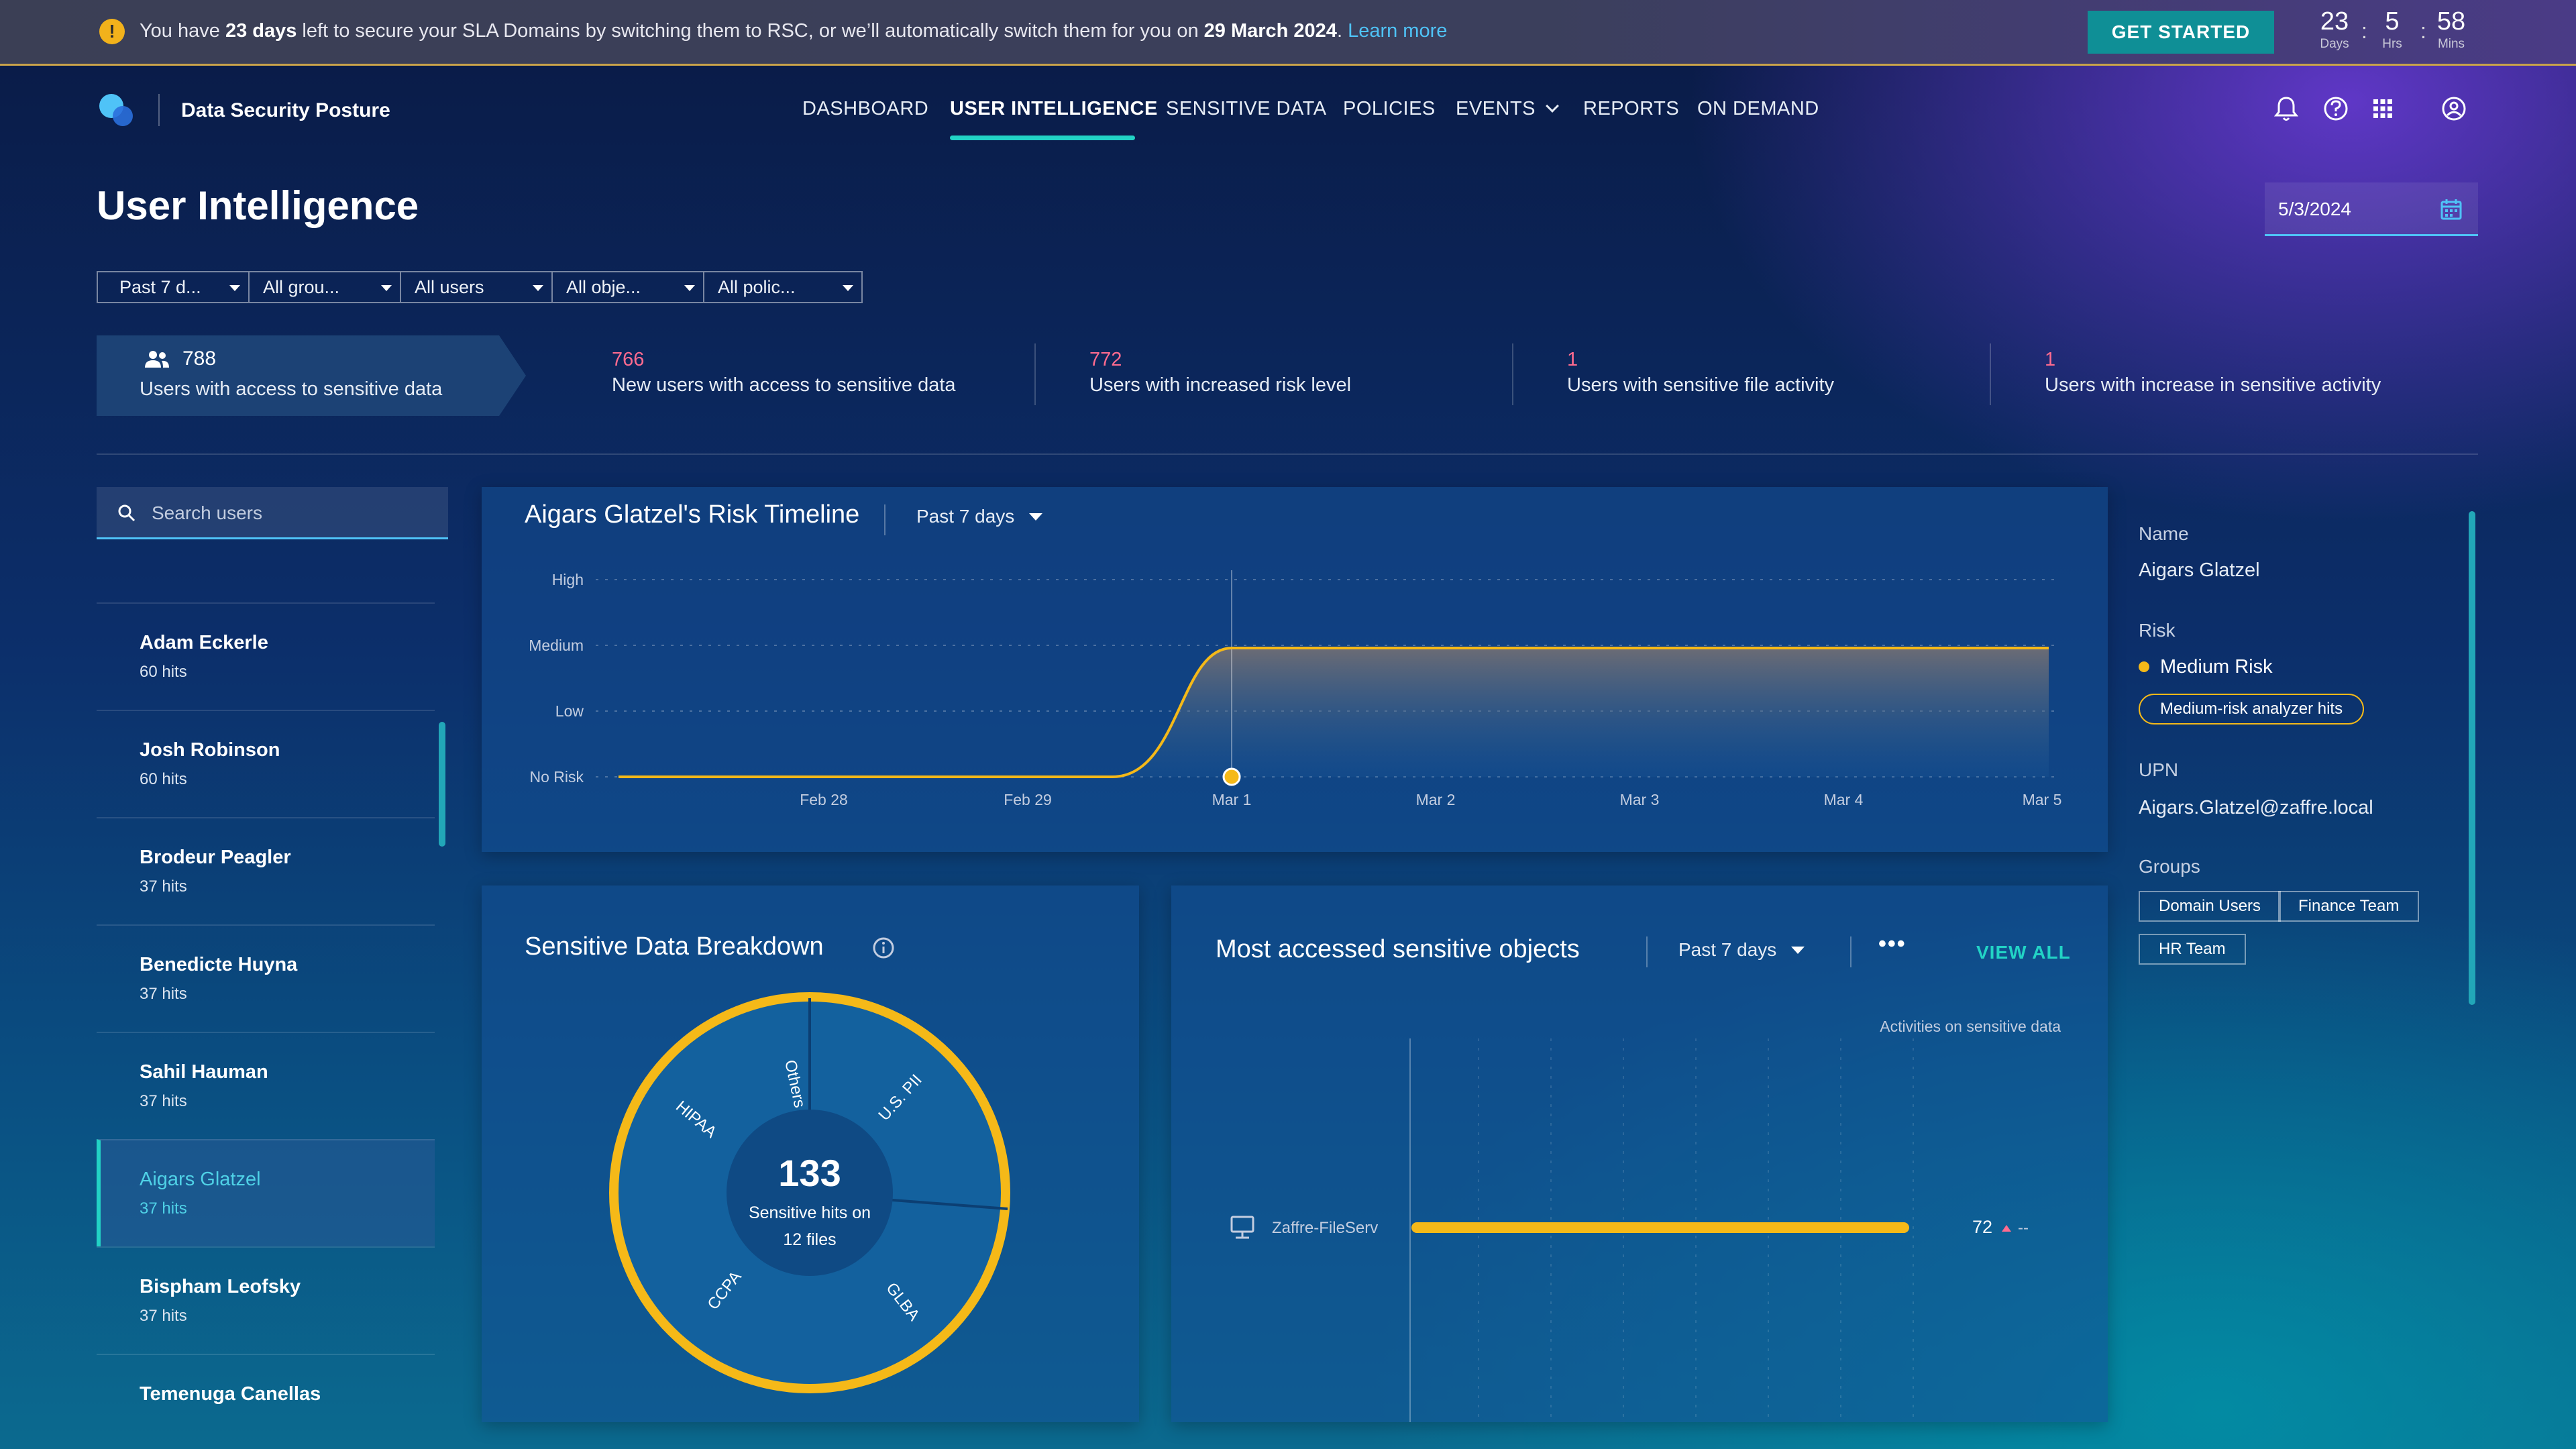 The width and height of the screenshot is (2576, 1449). I want to click on search-input, so click(292, 513).